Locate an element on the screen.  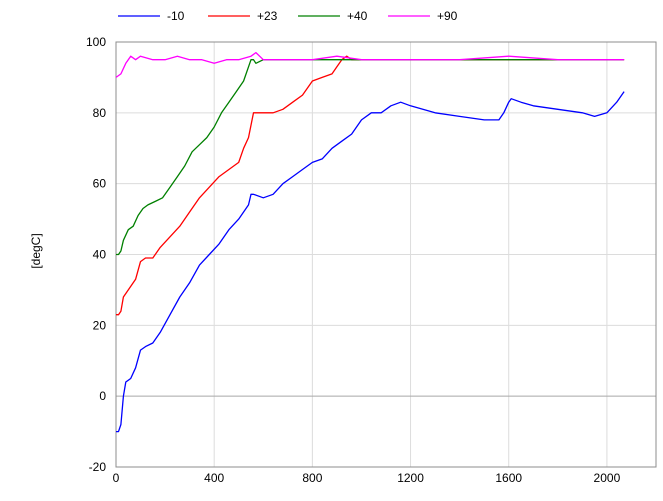
y-tick-label: 100 is located at coordinates (96, 42).